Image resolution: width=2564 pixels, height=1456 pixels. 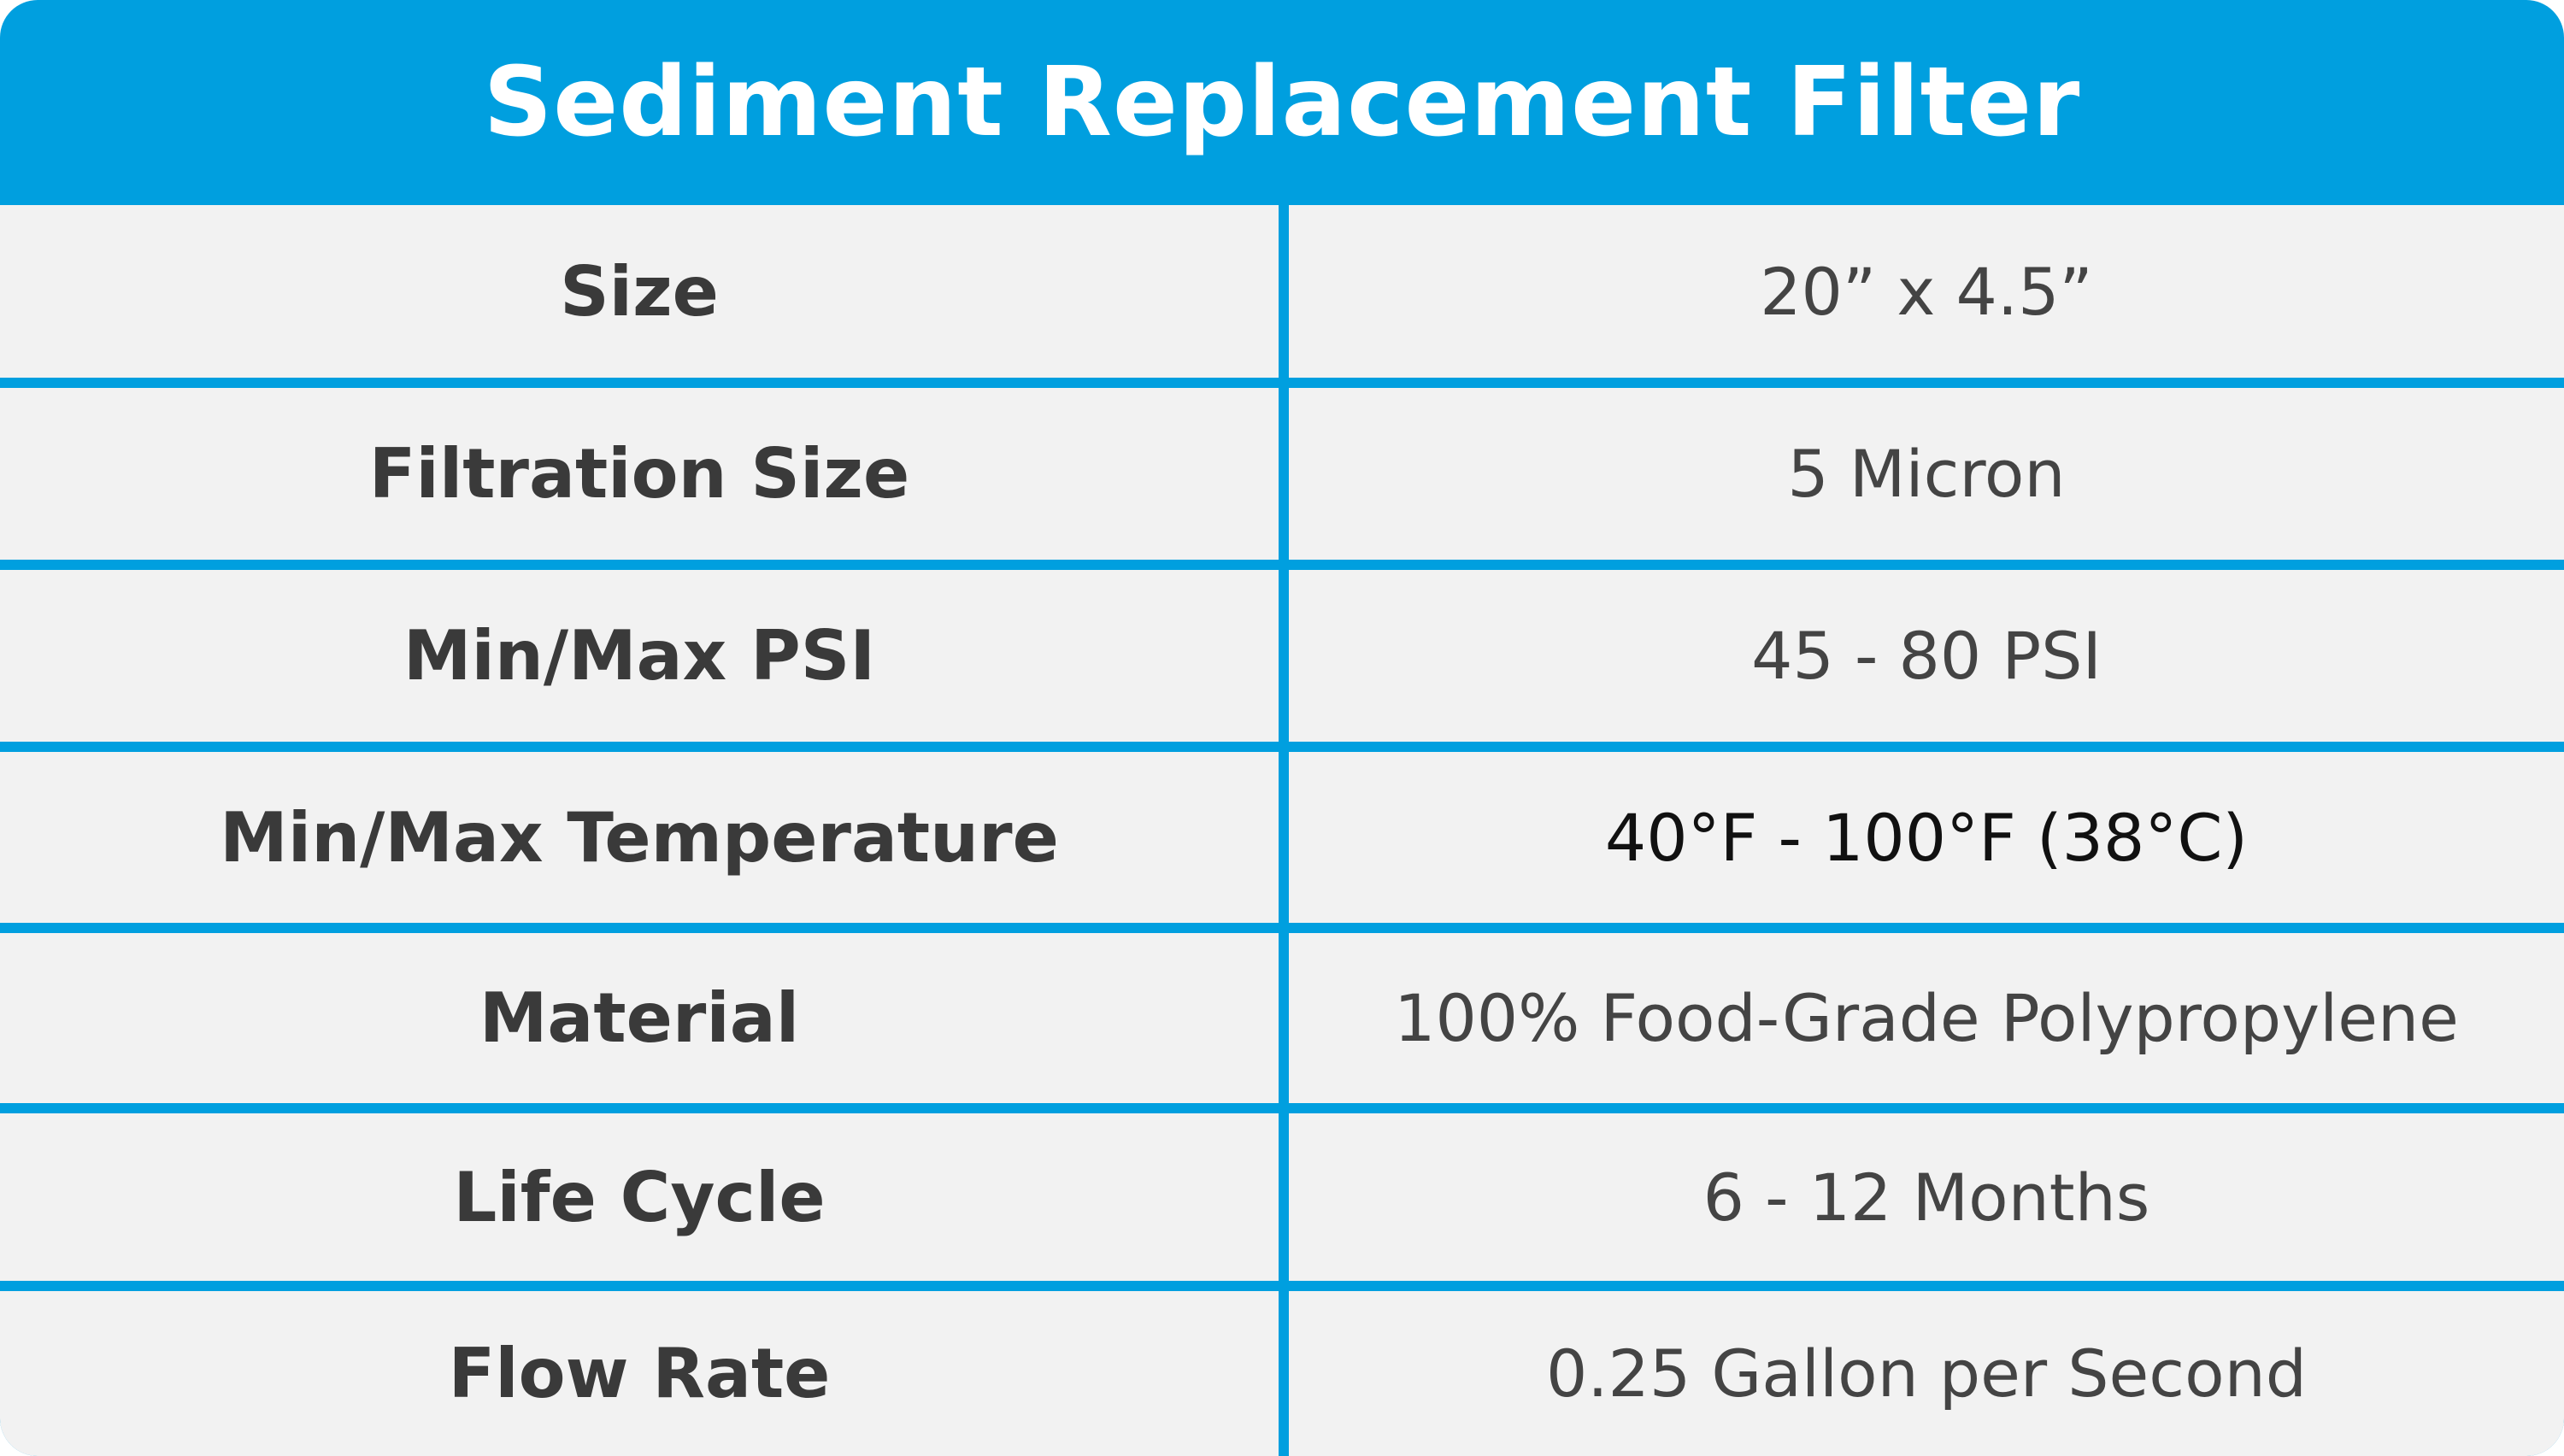 What do you see at coordinates (1926, 1373) in the screenshot?
I see `row-value-flow-rate: 0.25 Gallon per Second` at bounding box center [1926, 1373].